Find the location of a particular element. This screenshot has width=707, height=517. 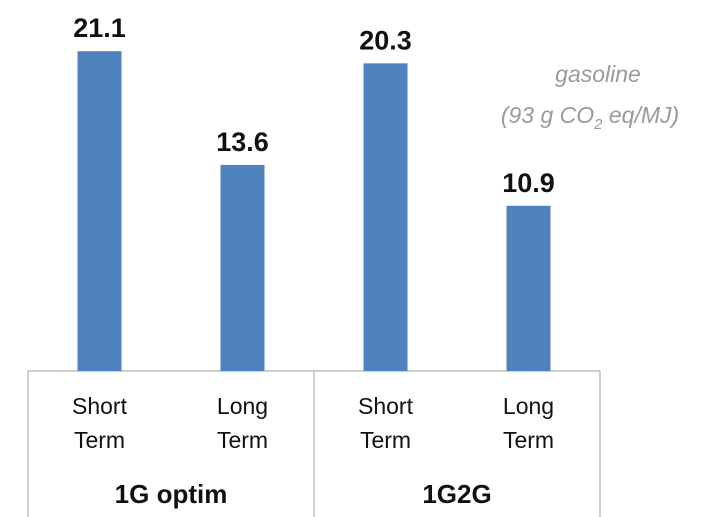

annotation-line2-sub: 2 is located at coordinates (598, 124).